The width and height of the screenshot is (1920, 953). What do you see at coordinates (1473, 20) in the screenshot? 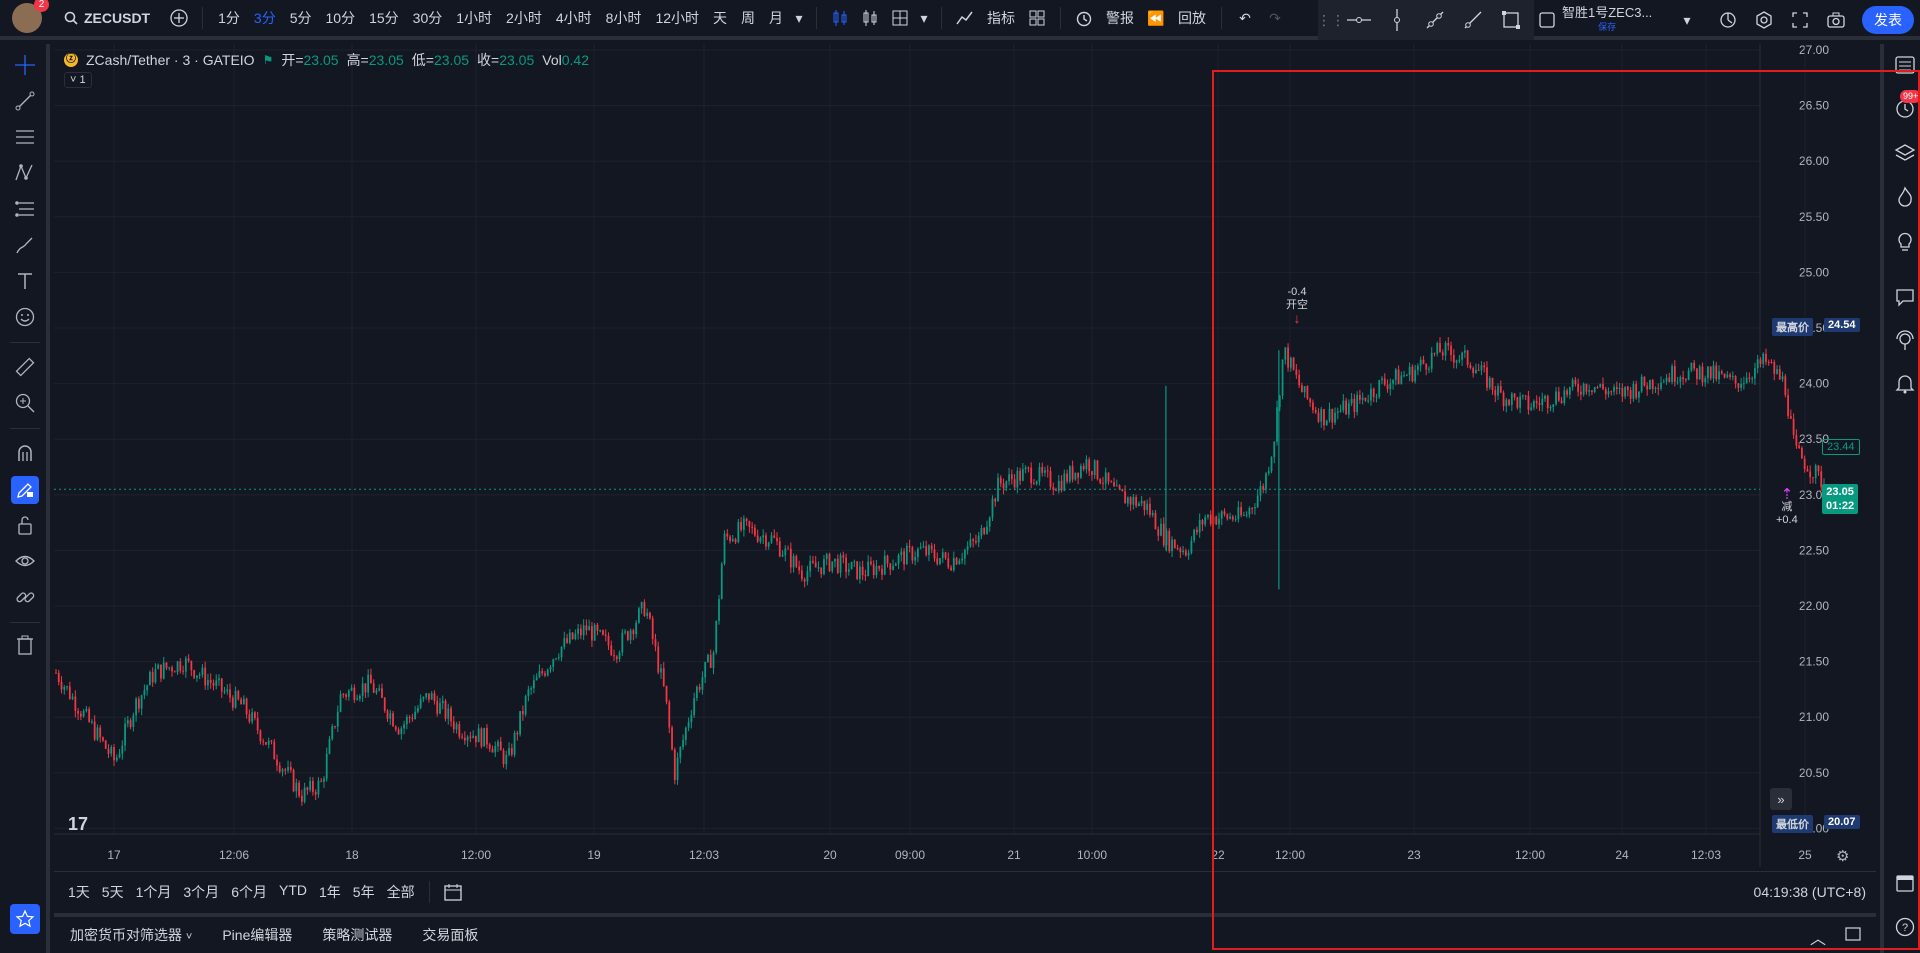
I see `ray-line-icon` at bounding box center [1473, 20].